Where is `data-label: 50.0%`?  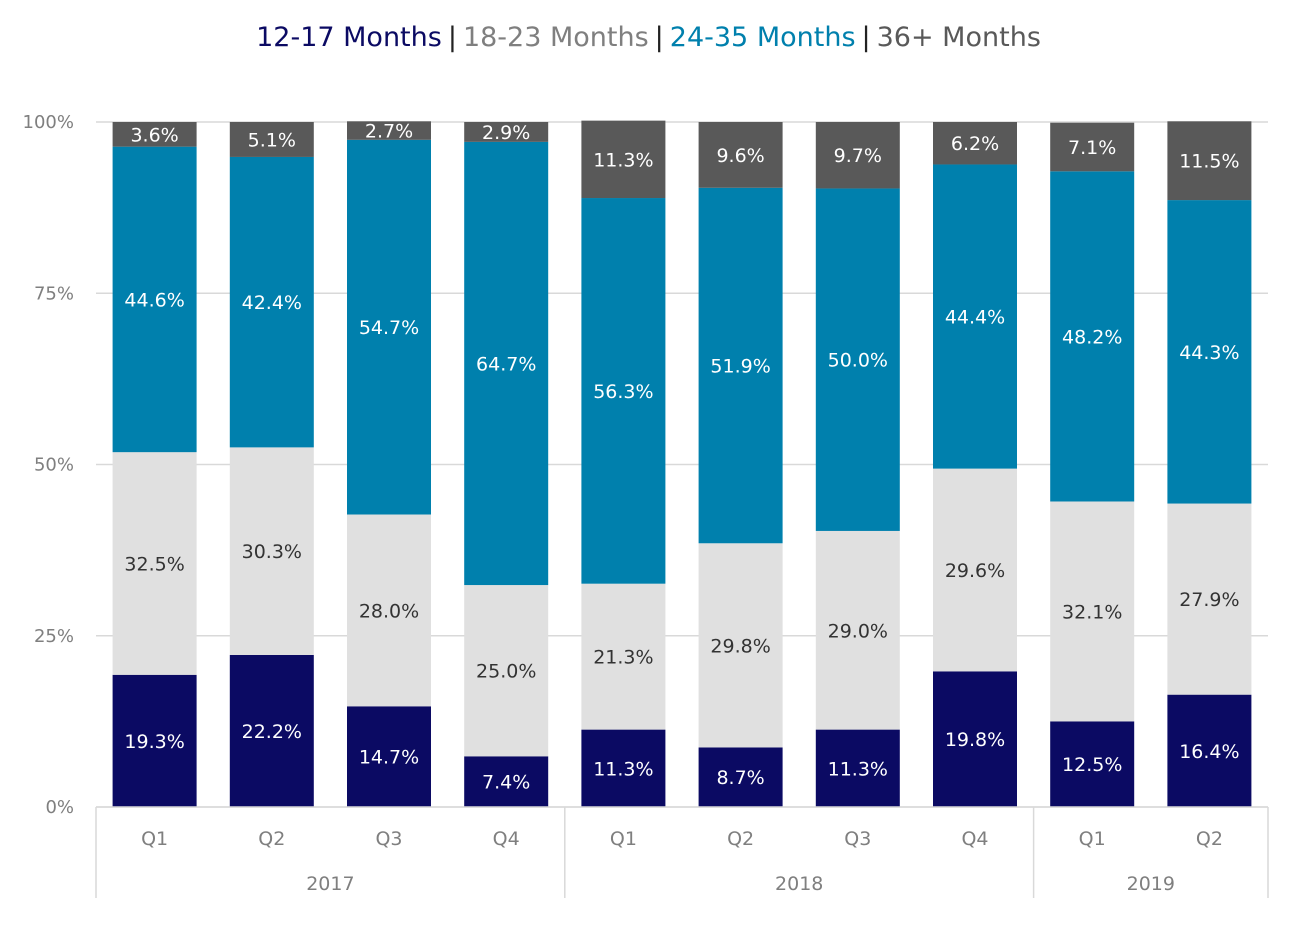
data-label: 50.0% is located at coordinates (858, 361).